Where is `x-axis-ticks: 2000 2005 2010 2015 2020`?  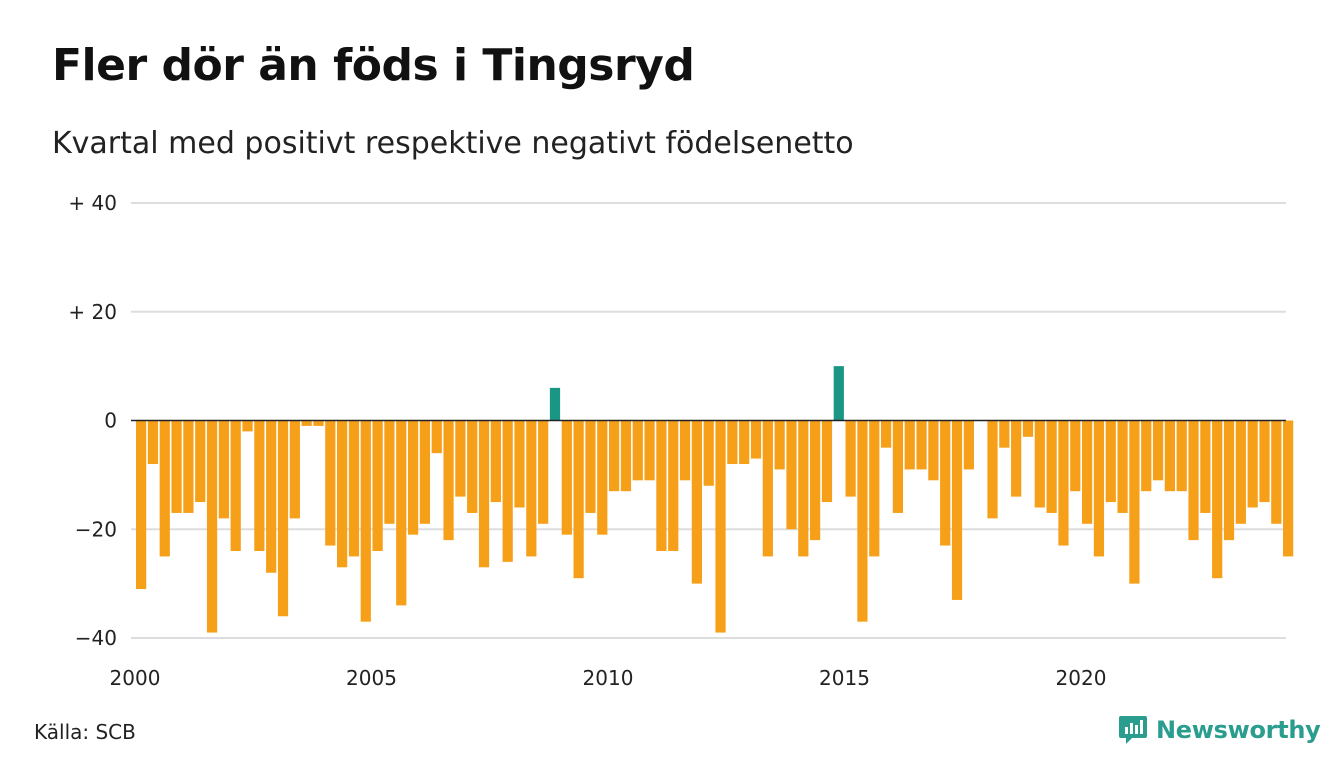 x-axis-ticks: 2000 2005 2010 2015 2020 is located at coordinates (608, 678).